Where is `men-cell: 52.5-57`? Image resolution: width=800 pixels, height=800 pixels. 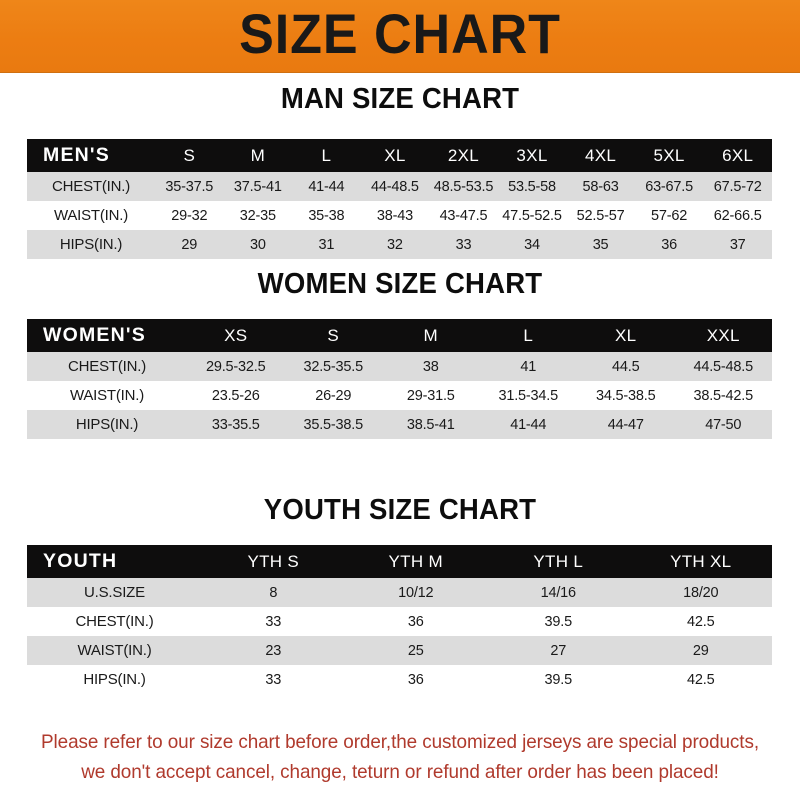 men-cell: 52.5-57 is located at coordinates (600, 215).